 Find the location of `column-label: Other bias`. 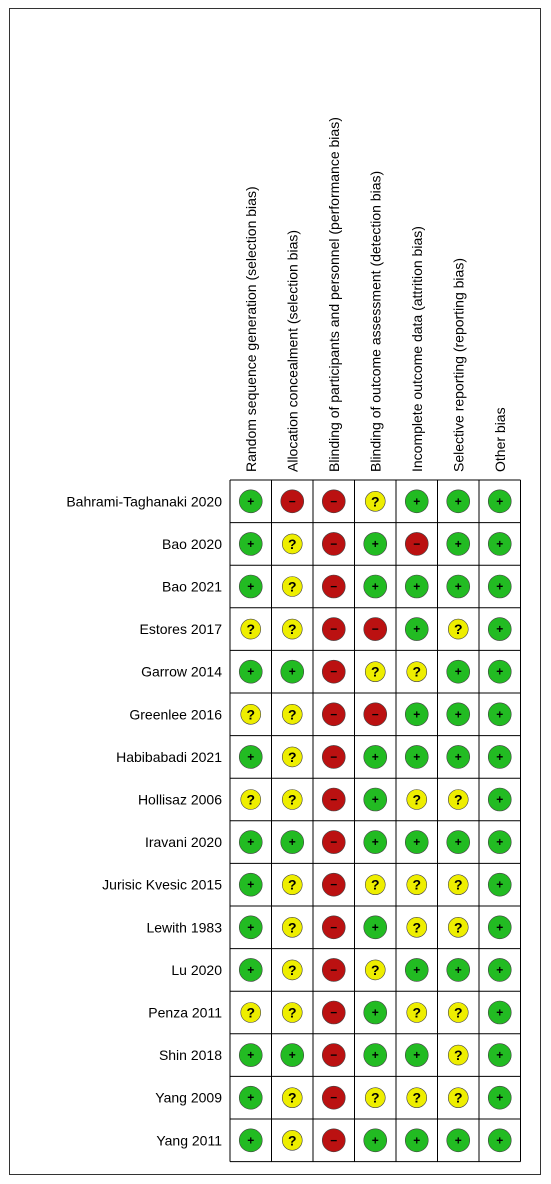

column-label: Other bias is located at coordinates (500, 439).